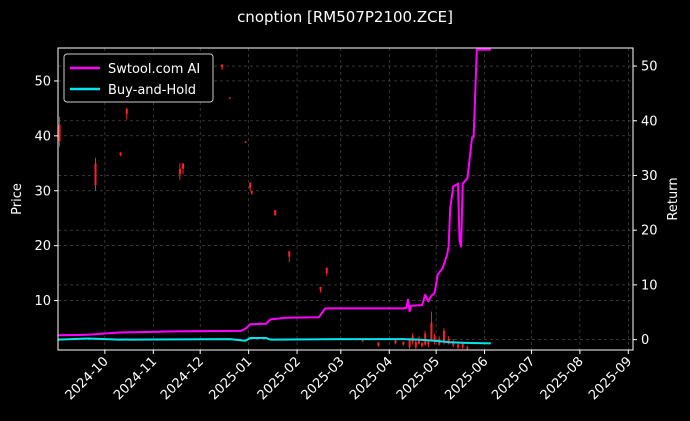  What do you see at coordinates (182, 378) in the screenshot?
I see `x-tick-label: 2024-12` at bounding box center [182, 378].